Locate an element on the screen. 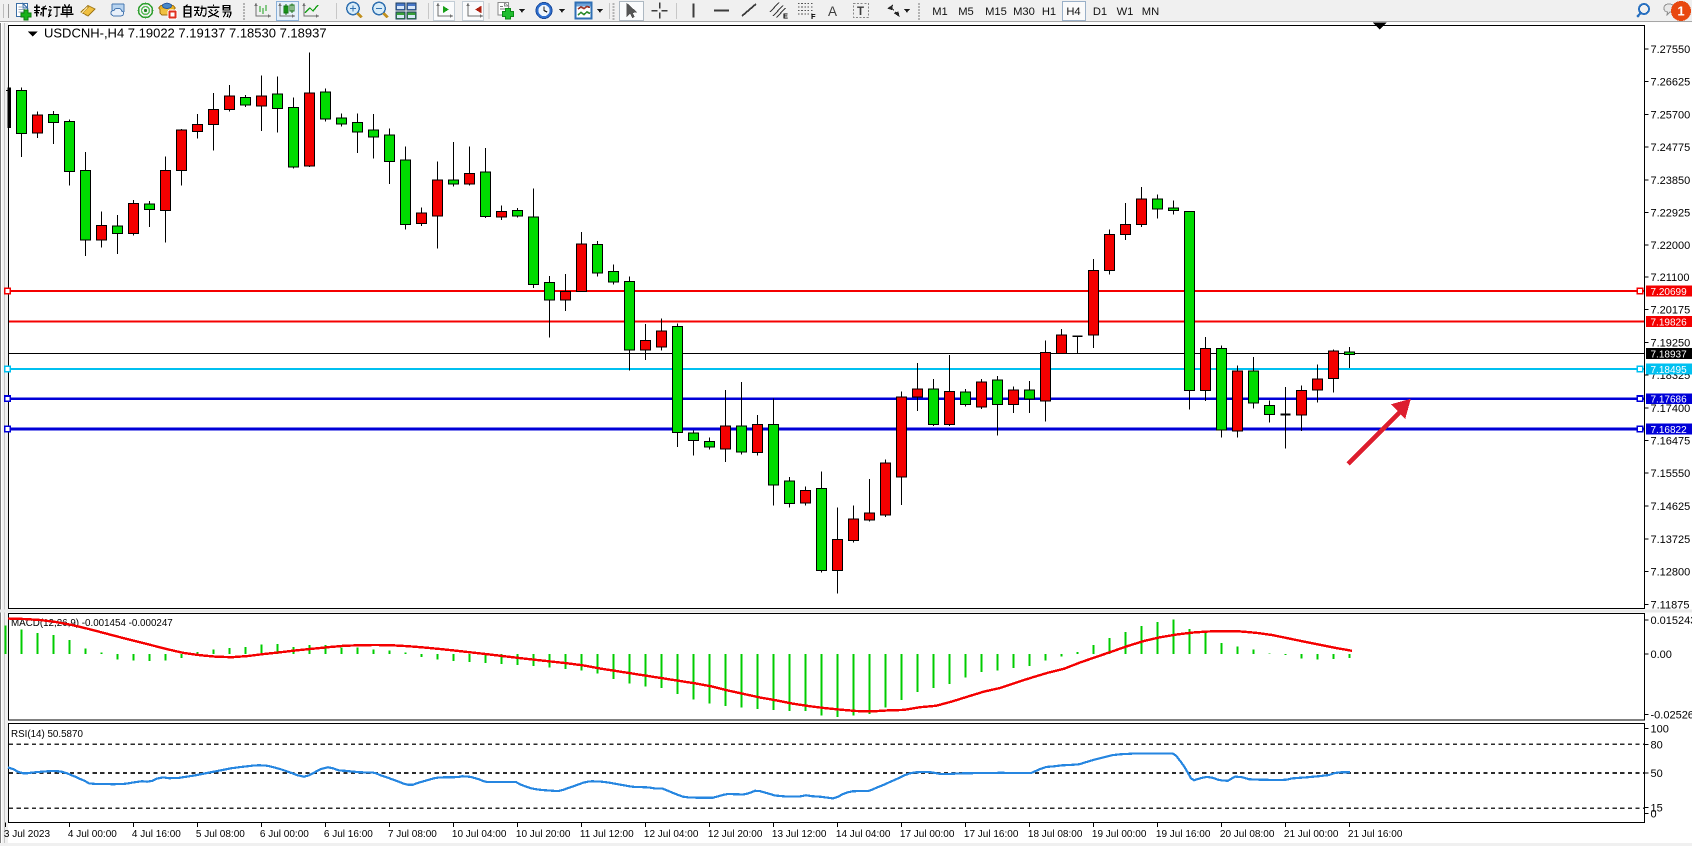  svg-text: 7.25700 is located at coordinates (1671, 115).